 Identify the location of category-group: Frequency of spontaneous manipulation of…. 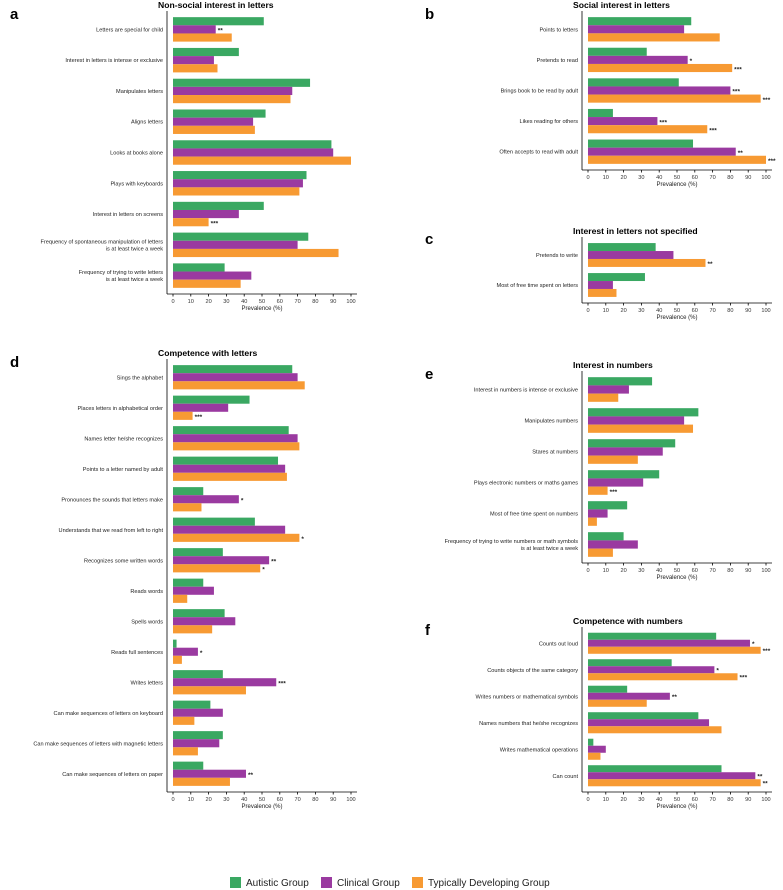
(189, 245).